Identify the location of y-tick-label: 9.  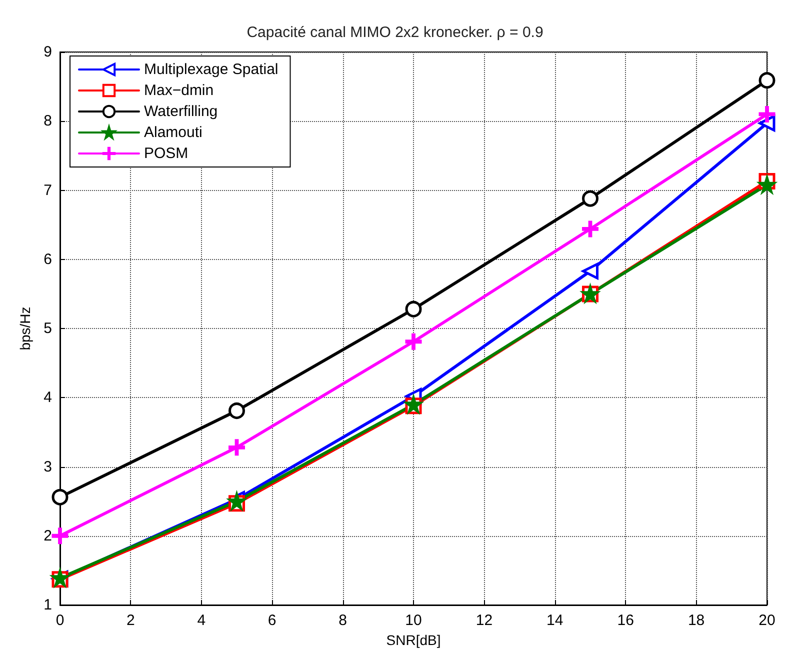
(48, 52).